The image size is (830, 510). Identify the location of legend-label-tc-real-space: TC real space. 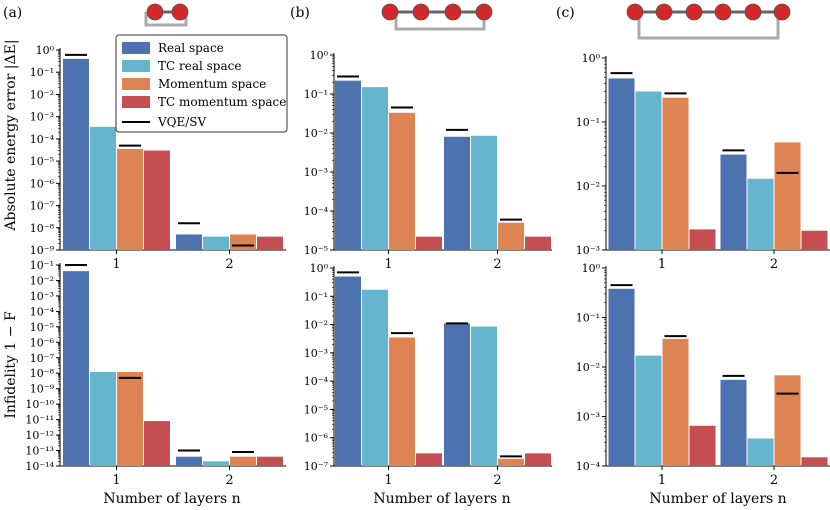
(199, 66).